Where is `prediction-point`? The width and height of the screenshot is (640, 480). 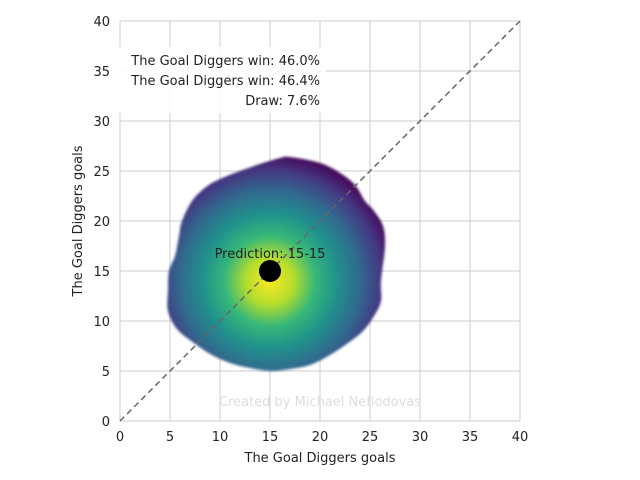
prediction-point is located at coordinates (270, 271).